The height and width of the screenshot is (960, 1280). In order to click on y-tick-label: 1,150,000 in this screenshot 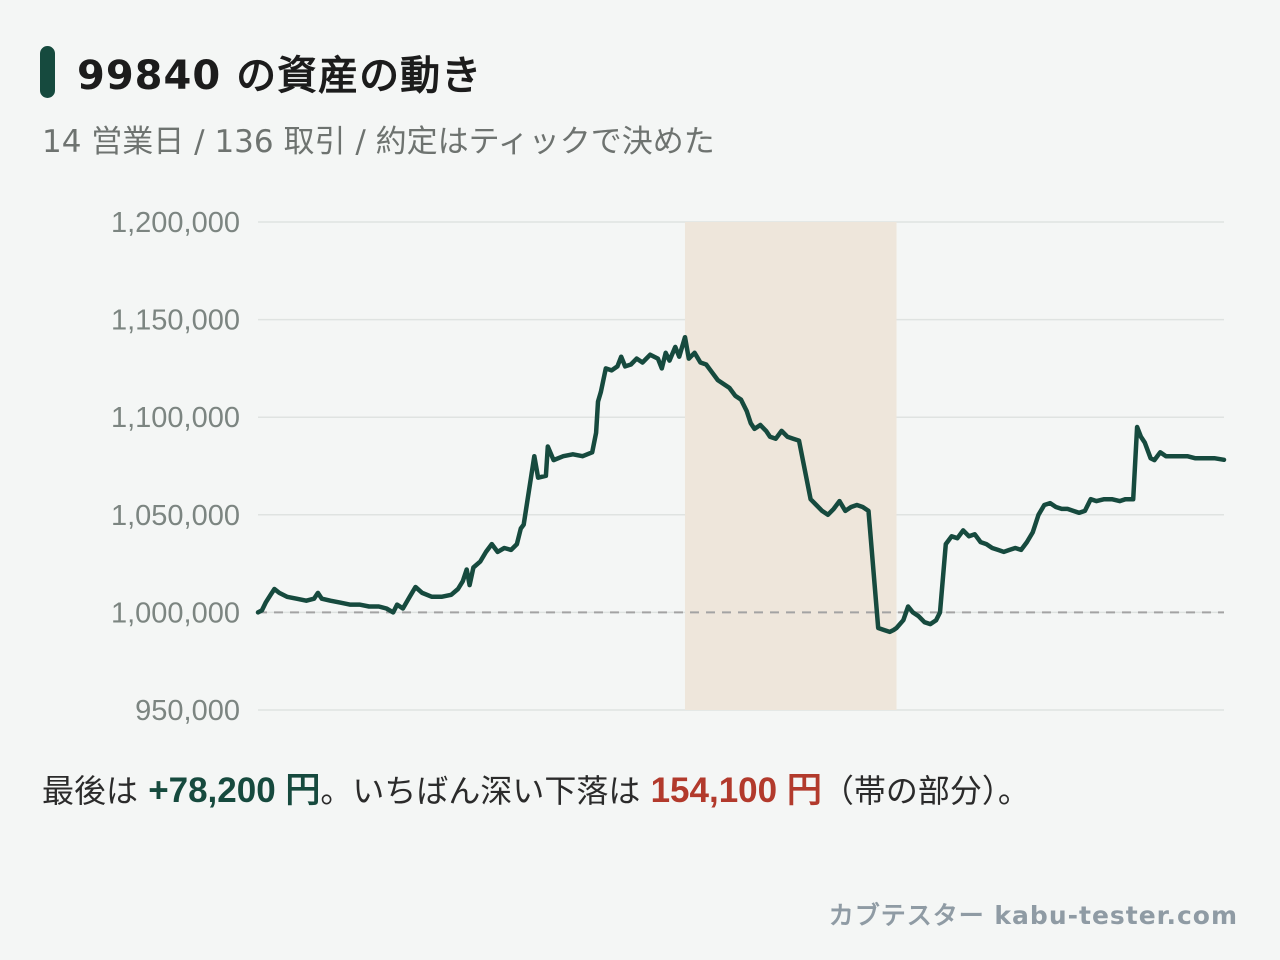, I will do `click(175, 321)`.